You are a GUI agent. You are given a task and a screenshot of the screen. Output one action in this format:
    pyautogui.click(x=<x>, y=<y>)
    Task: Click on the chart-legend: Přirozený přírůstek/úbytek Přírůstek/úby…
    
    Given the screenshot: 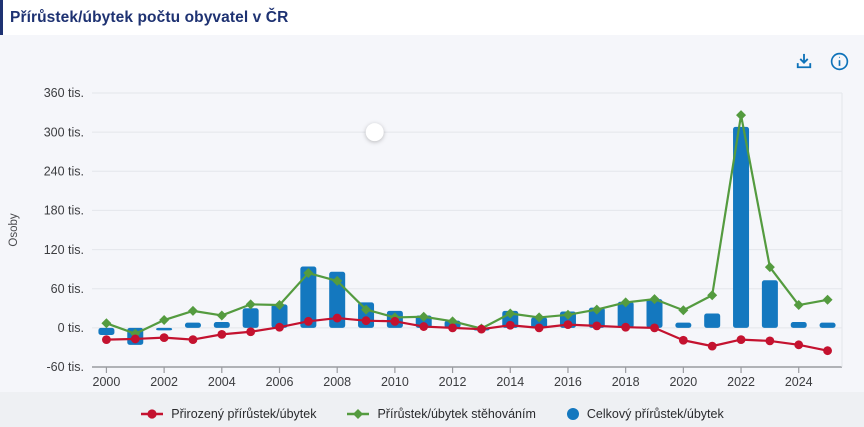 What is the action you would take?
    pyautogui.click(x=432, y=414)
    